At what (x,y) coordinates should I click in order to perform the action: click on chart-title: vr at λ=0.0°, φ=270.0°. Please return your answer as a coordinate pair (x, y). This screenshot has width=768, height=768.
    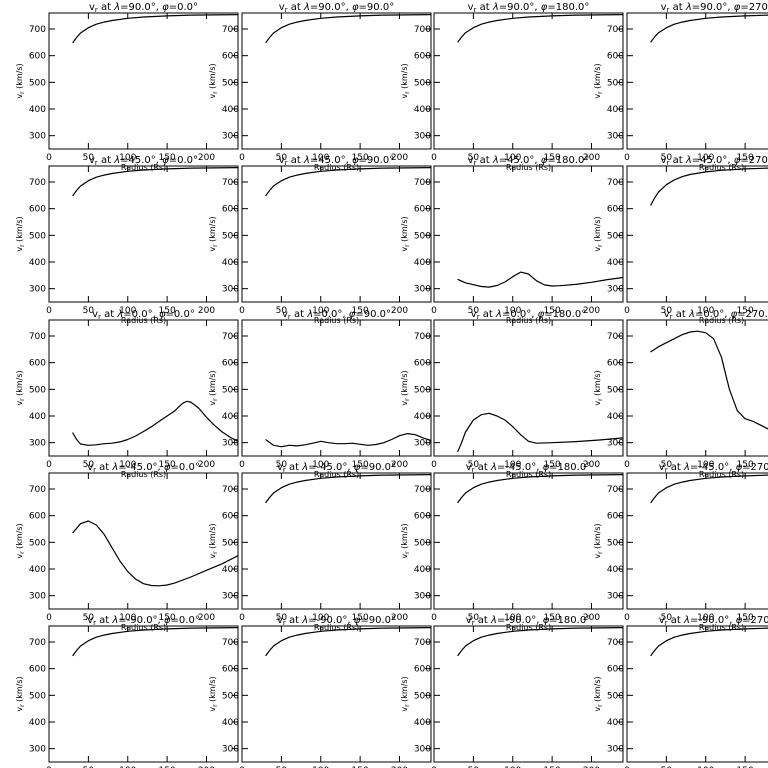
    Looking at the image, I should click on (716, 315).